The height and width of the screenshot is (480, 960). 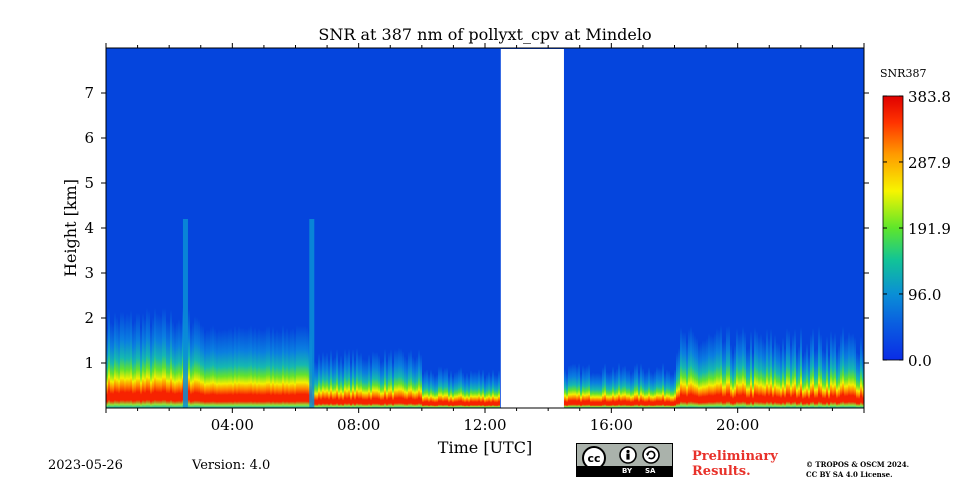 I want to click on y-tick-label: 4, so click(x=89, y=228).